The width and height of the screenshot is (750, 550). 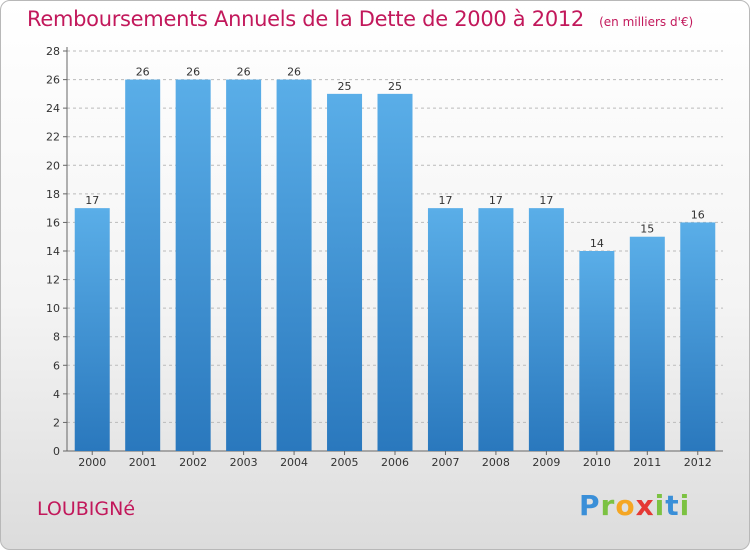 What do you see at coordinates (647, 229) in the screenshot?
I see `data-label: 15` at bounding box center [647, 229].